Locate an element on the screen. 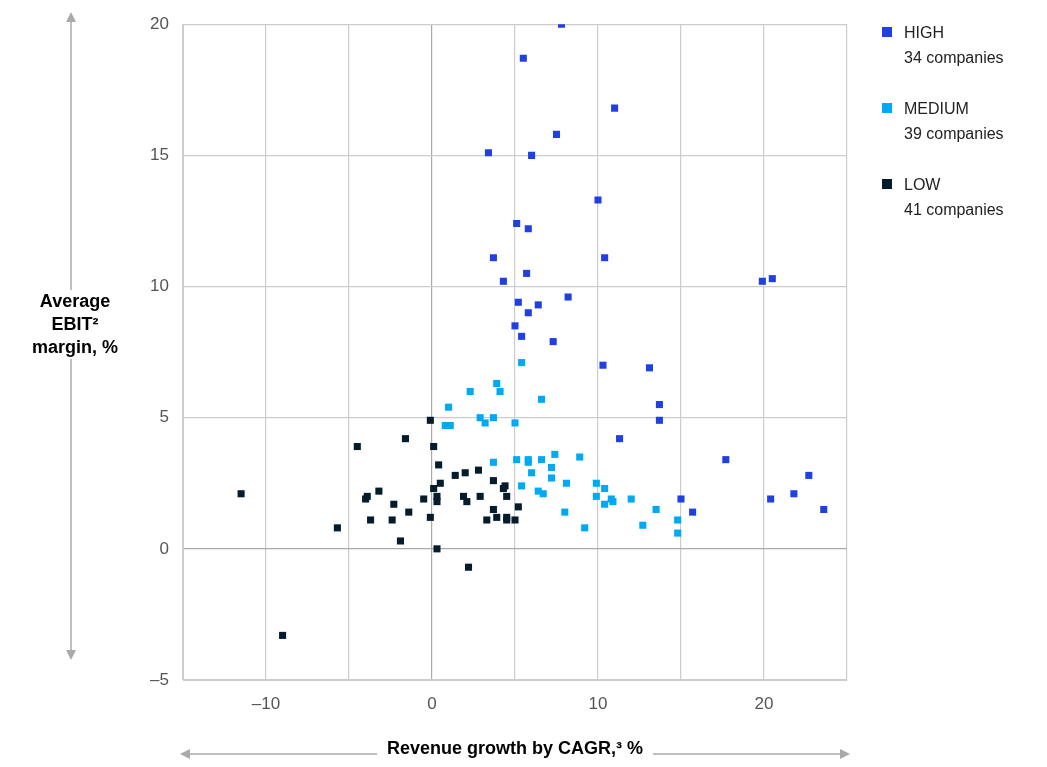  y-tick-label: 0 is located at coordinates (164, 548).